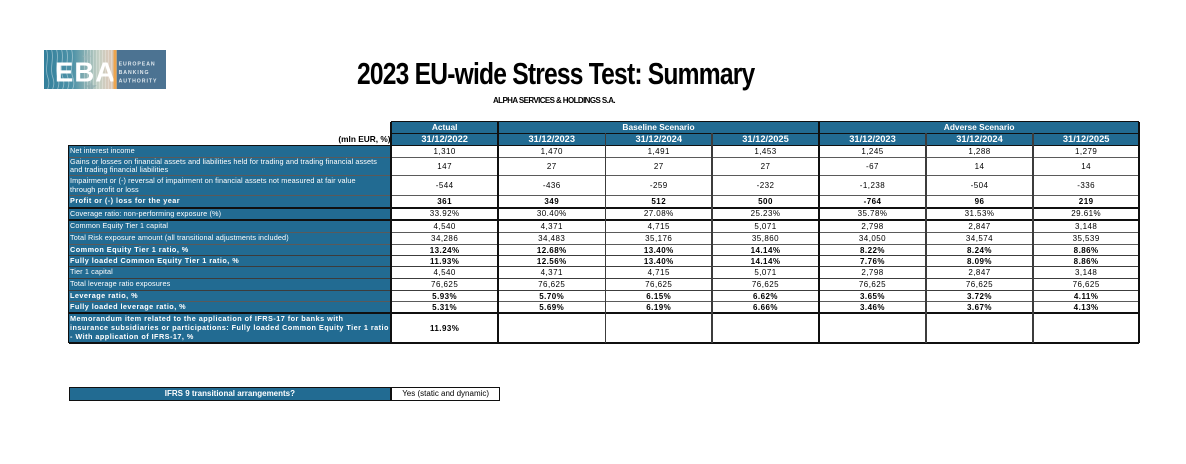 The image size is (1186, 464). What do you see at coordinates (85, 71) in the screenshot?
I see `svg-text: EBA` at bounding box center [85, 71].